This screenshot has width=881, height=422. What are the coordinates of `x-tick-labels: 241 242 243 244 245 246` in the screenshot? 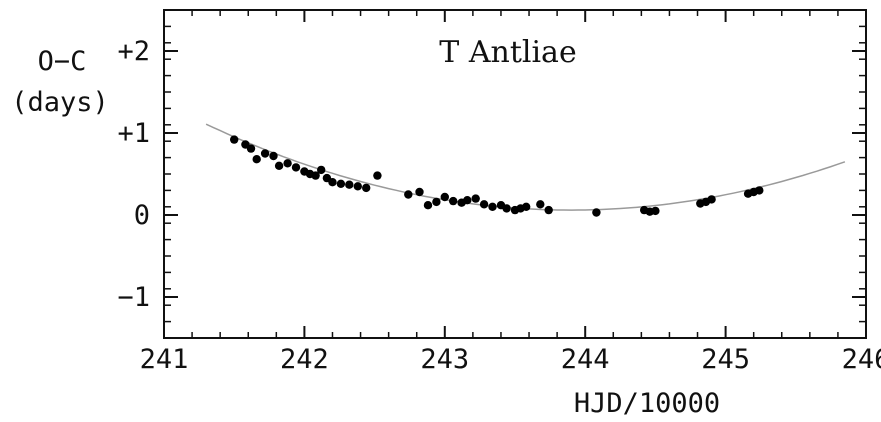 It's located at (510, 359).